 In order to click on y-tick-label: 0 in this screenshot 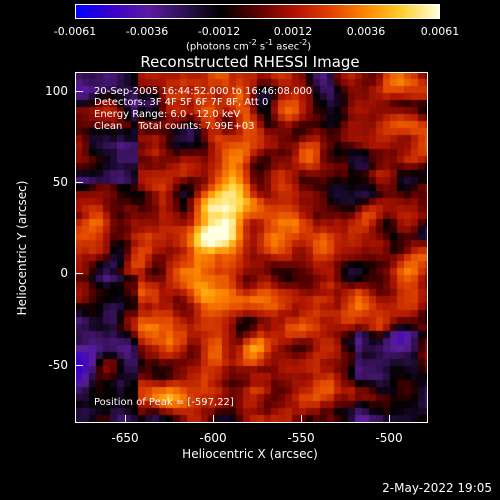, I will do `click(64, 273)`.